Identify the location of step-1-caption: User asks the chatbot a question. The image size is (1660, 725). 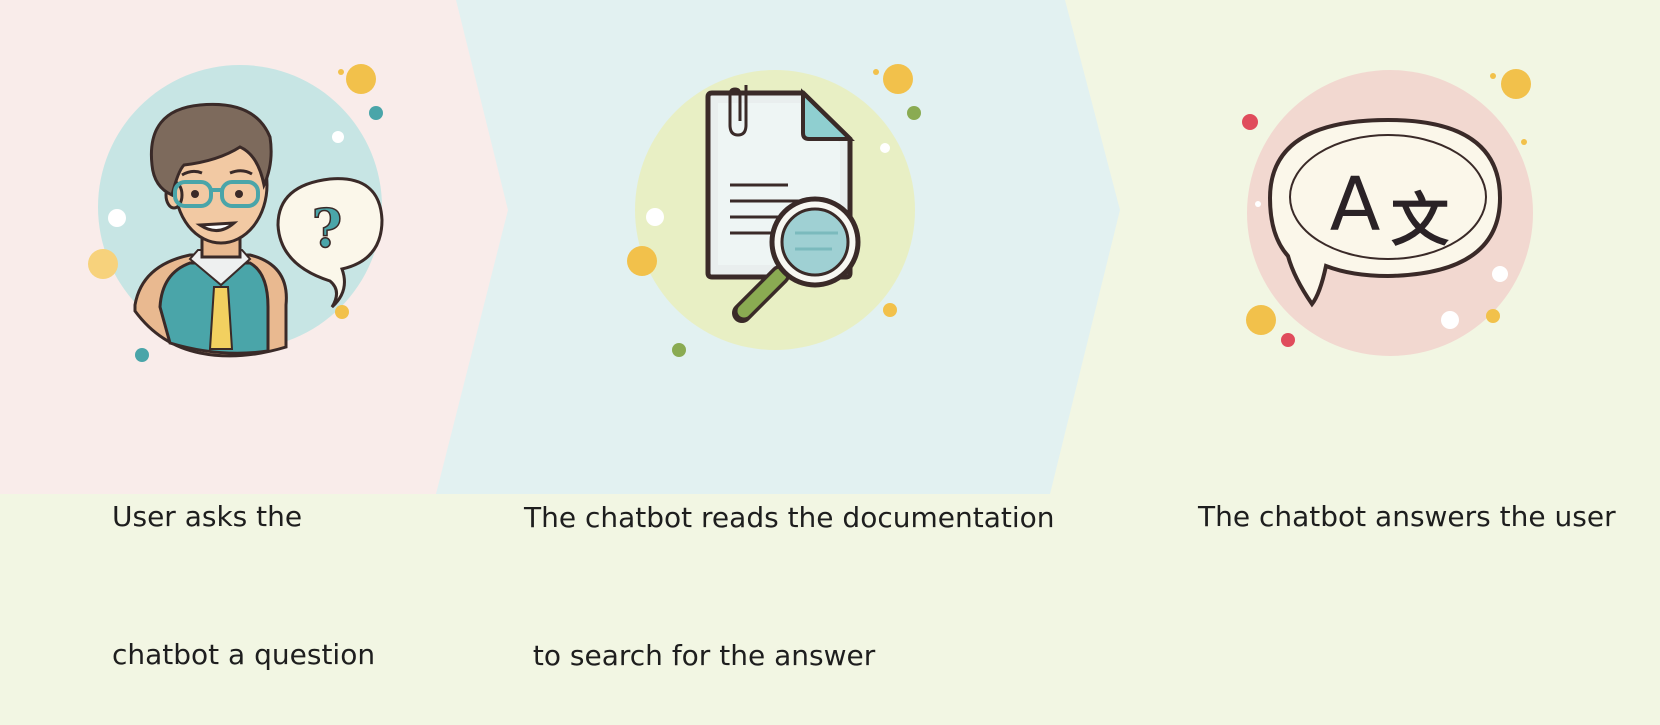
(243, 563).